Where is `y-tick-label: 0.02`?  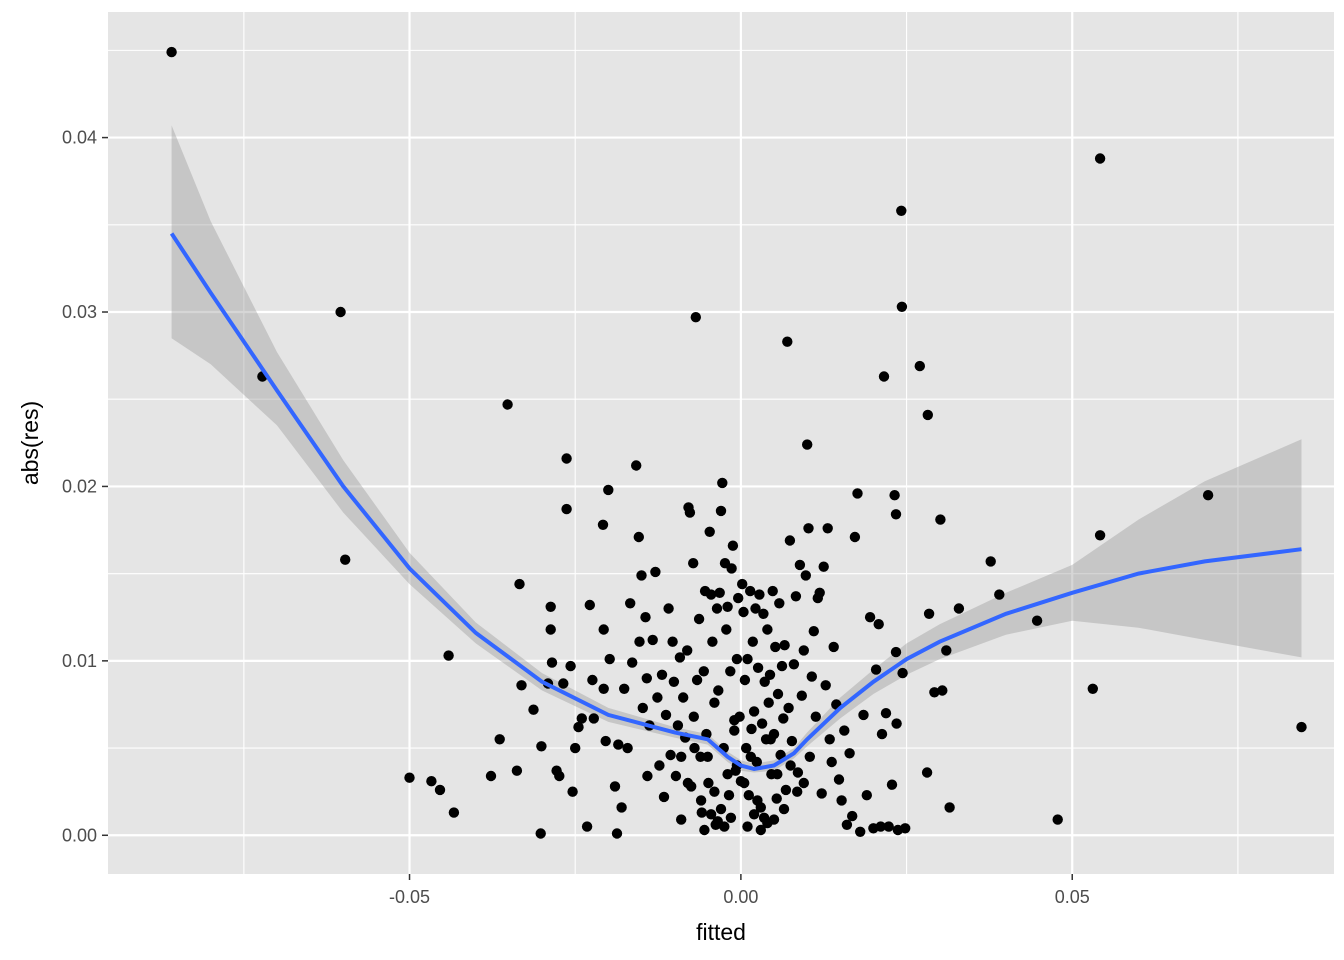 y-tick-label: 0.02 is located at coordinates (79, 486).